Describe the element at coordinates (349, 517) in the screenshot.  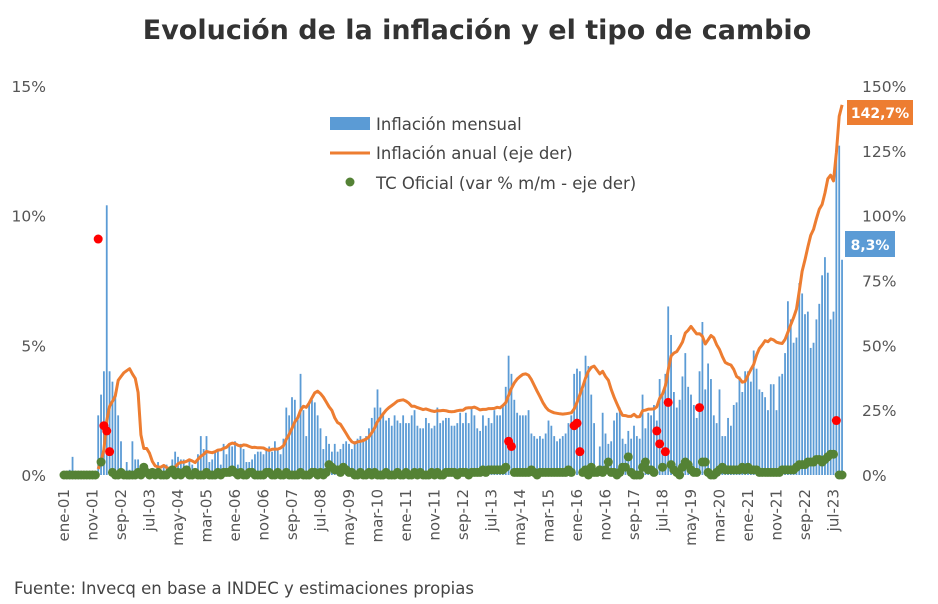
I see `x-tick-label: may-09` at that location.